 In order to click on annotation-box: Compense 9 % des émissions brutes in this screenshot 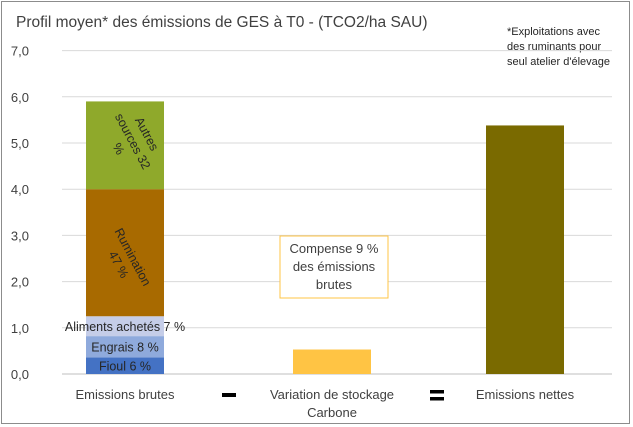, I will do `click(334, 267)`.